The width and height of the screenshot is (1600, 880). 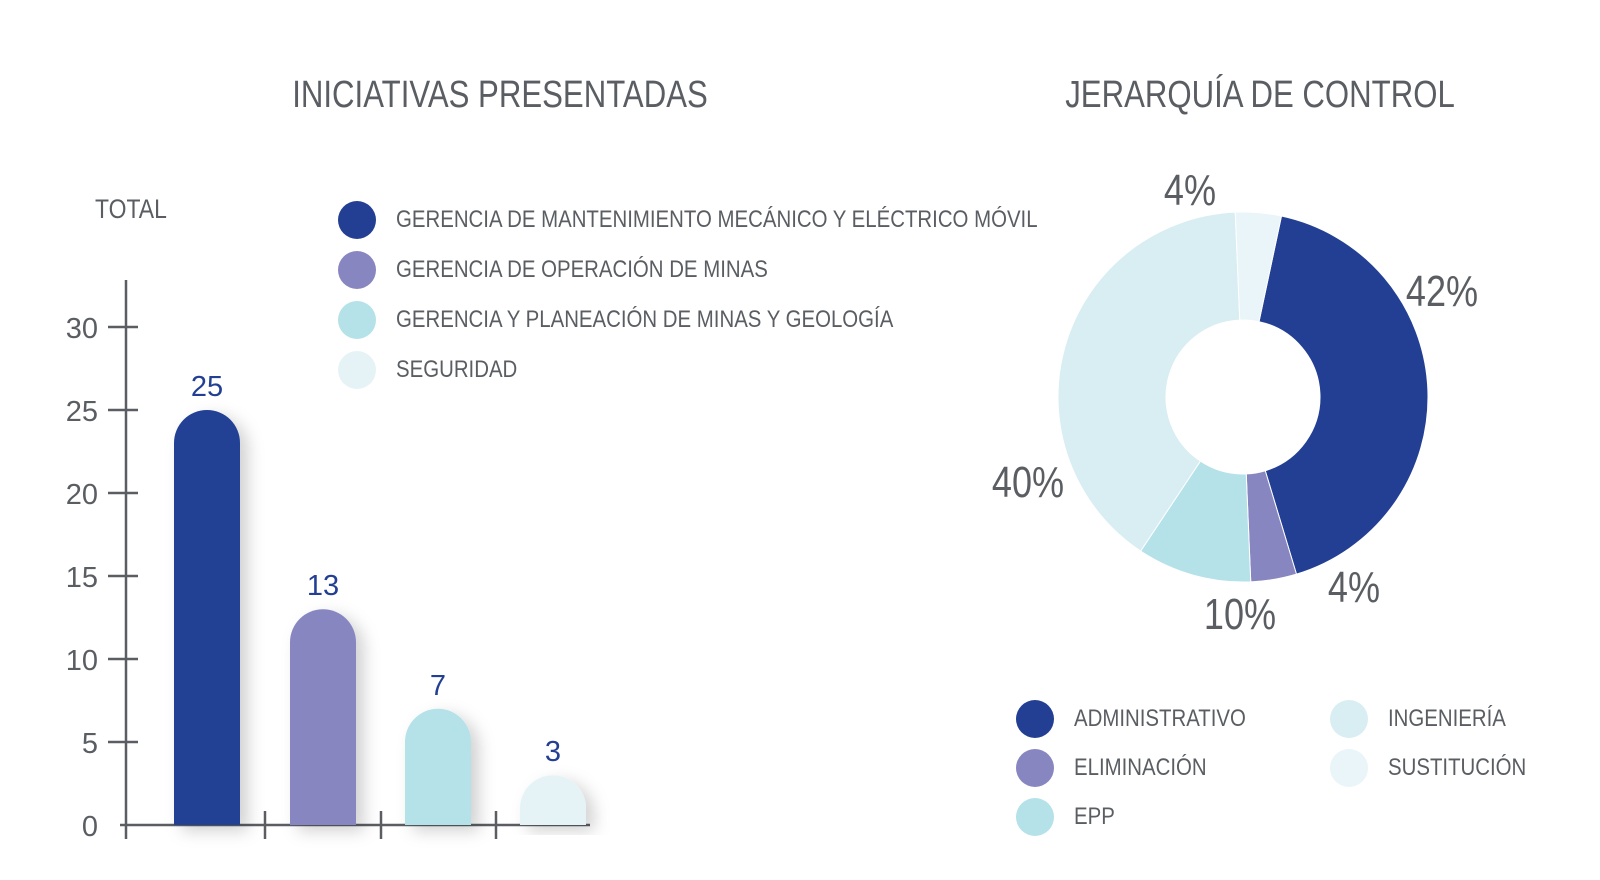 What do you see at coordinates (323, 586) in the screenshot?
I see `bar-value-label: 13` at bounding box center [323, 586].